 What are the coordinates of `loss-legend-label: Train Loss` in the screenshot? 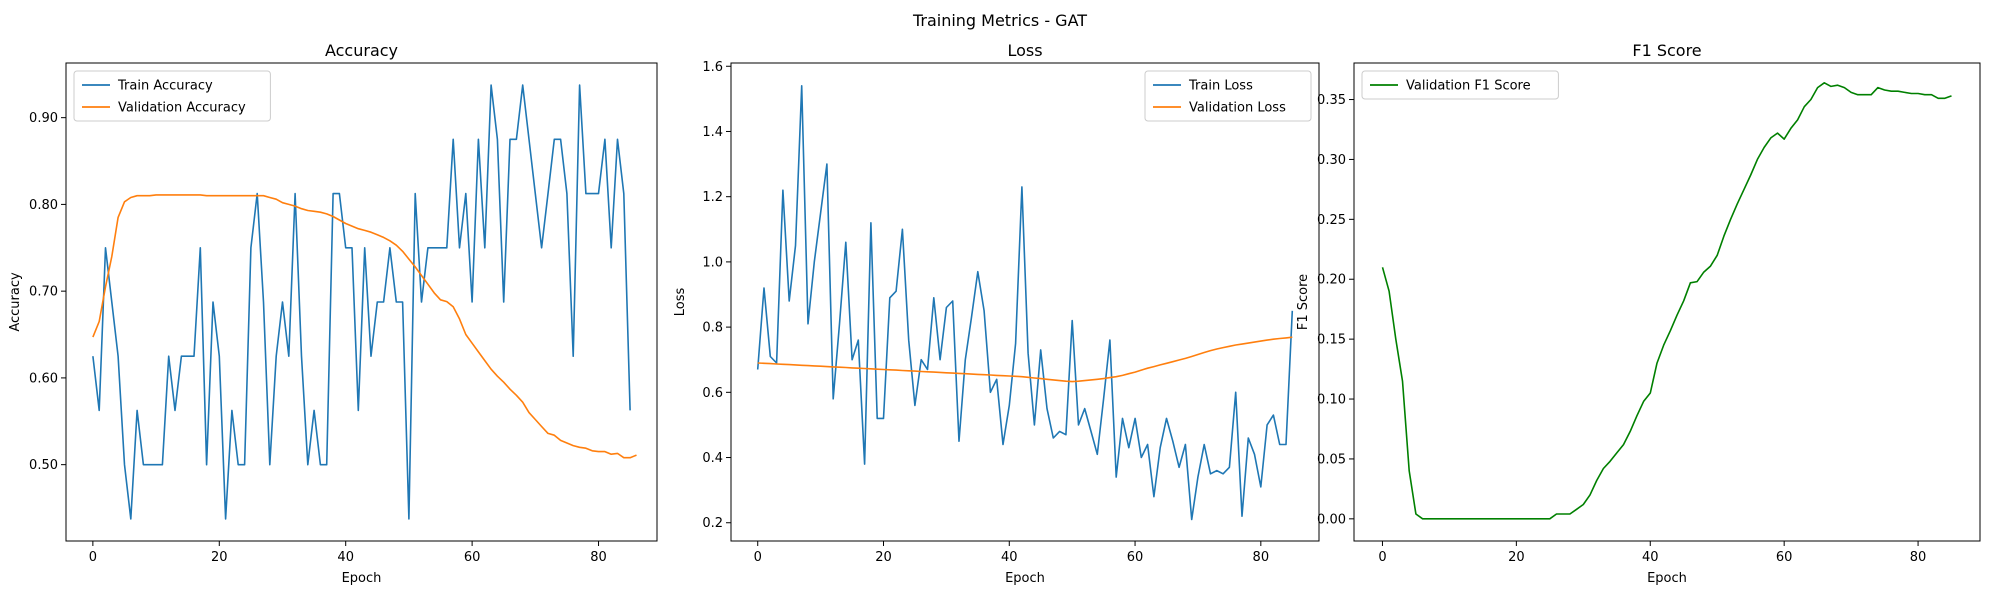 It's located at (1220, 86).